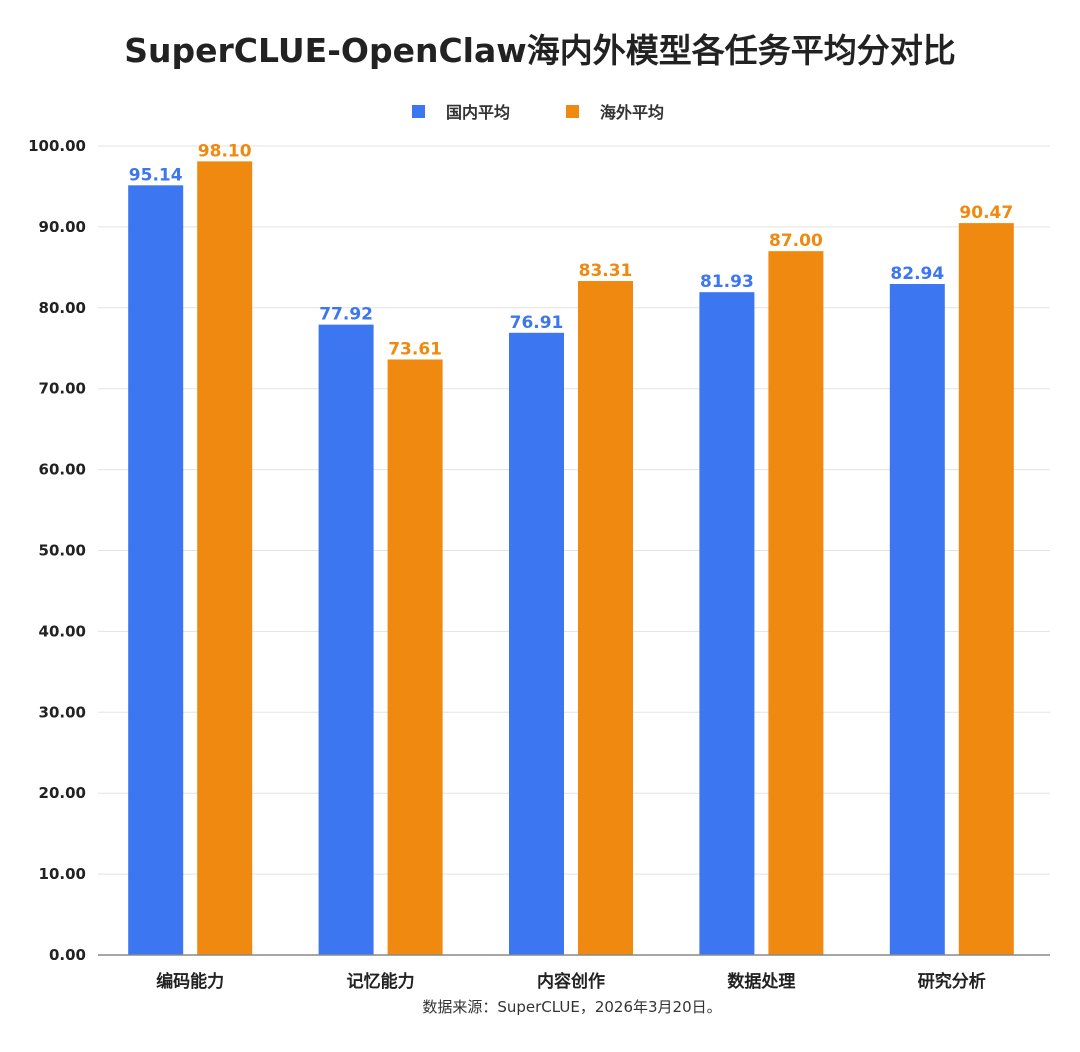 This screenshot has height=1052, width=1080. I want to click on y-tick-label: 30.00, so click(62, 712).